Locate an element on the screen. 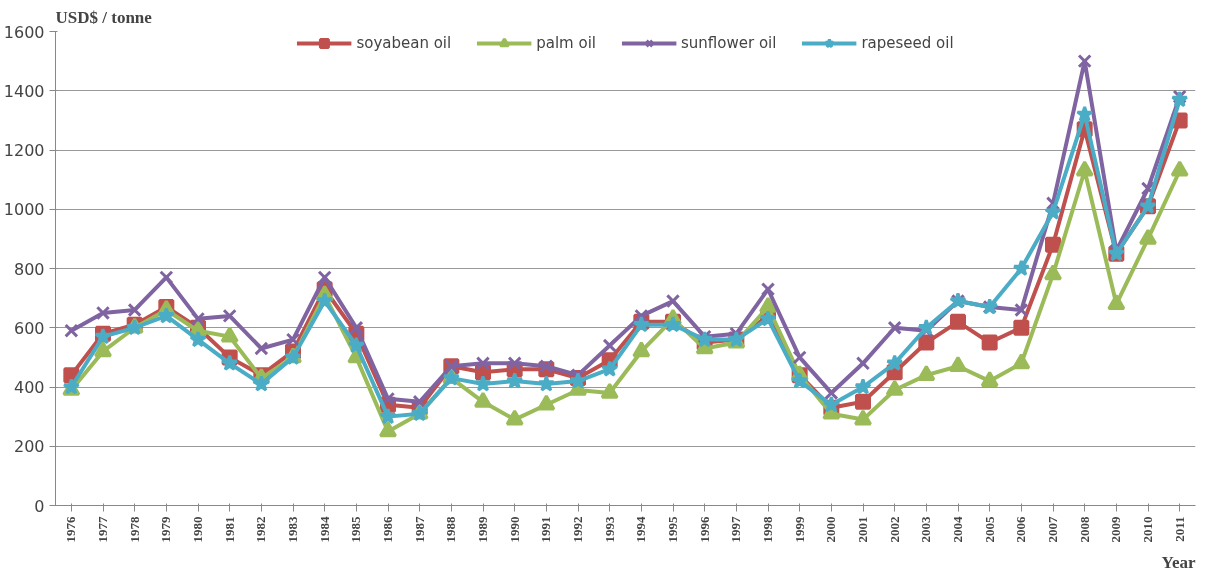 This screenshot has height=580, width=1229. legend-label: rapeseed oil is located at coordinates (907, 43).